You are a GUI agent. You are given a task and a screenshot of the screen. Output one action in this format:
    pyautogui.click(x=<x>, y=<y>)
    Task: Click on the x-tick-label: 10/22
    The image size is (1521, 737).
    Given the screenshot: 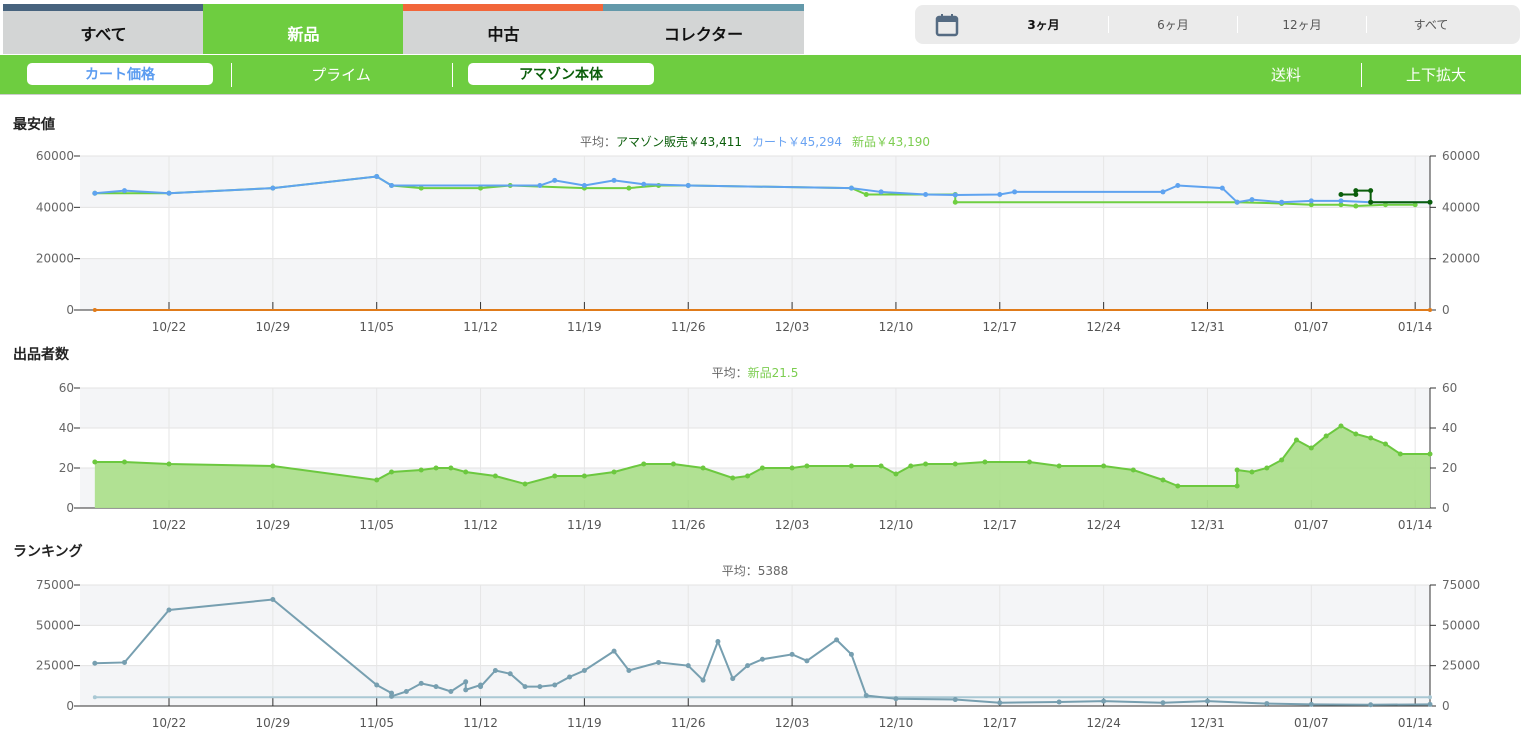 What is the action you would take?
    pyautogui.click(x=169, y=327)
    